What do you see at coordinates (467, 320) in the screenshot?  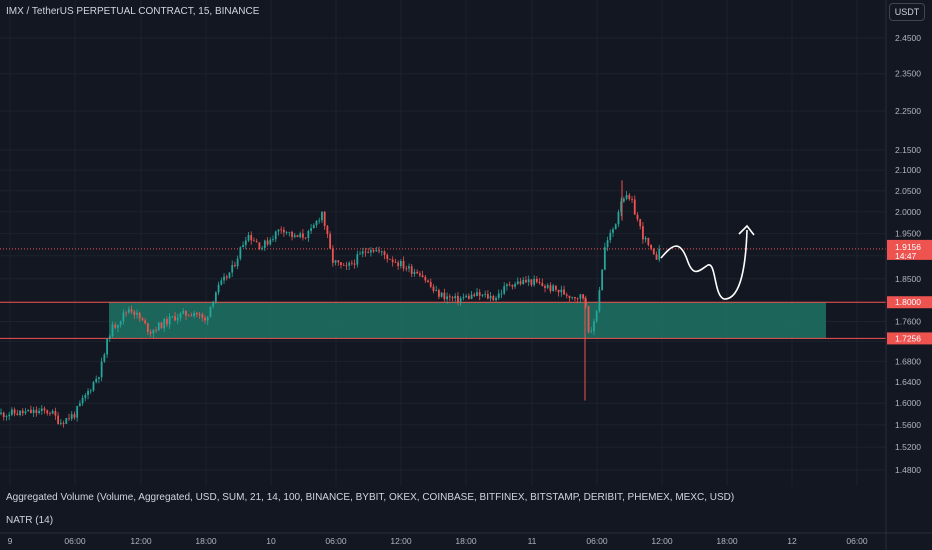 I see `demand-zone` at bounding box center [467, 320].